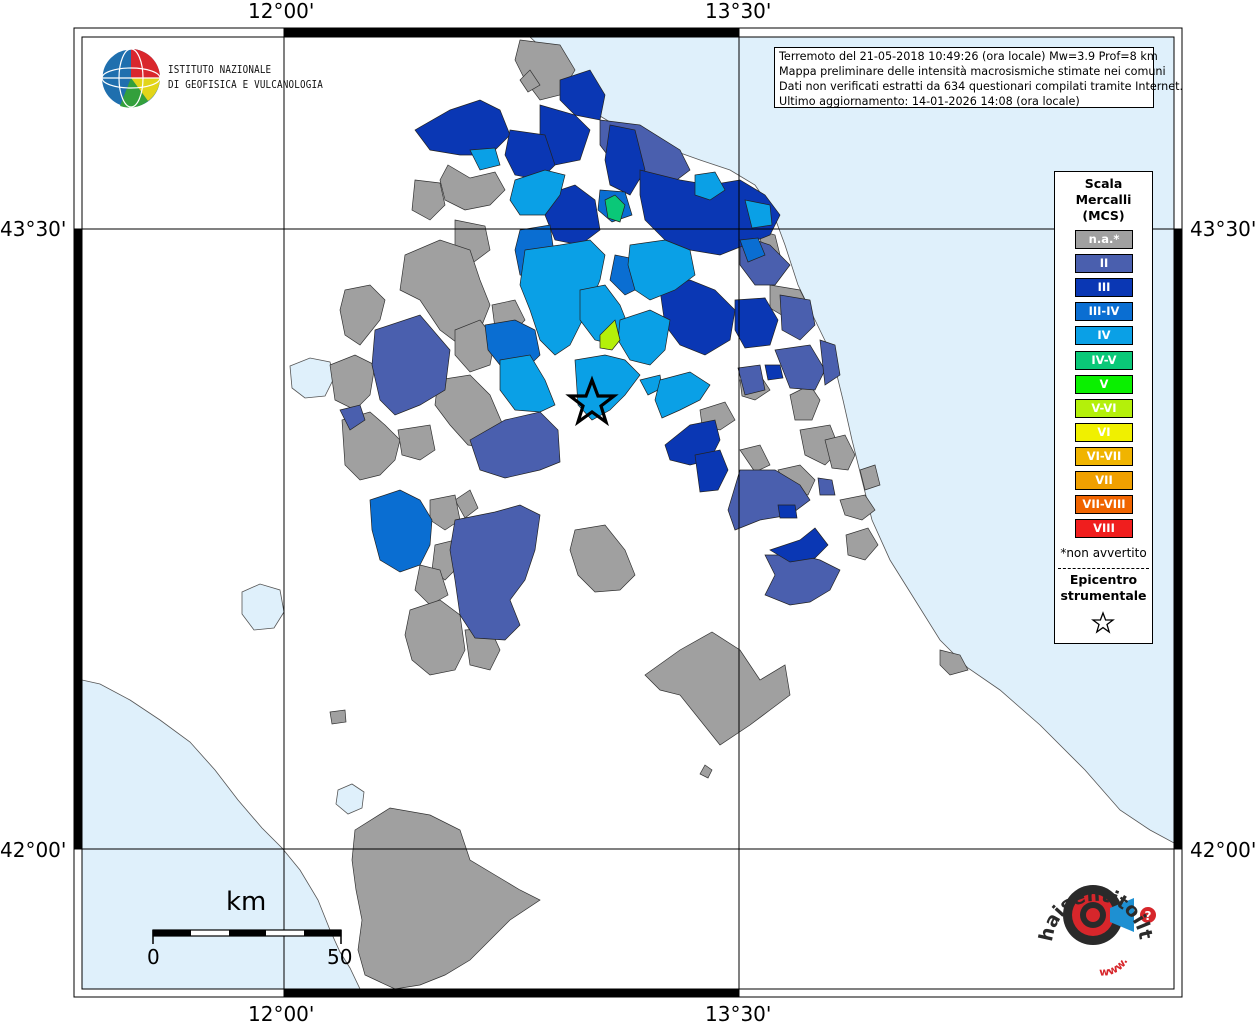 Image resolution: width=1256 pixels, height=1026 pixels. What do you see at coordinates (1103, 215) in the screenshot?
I see `legend-title-line3: (MCS)` at bounding box center [1103, 215].